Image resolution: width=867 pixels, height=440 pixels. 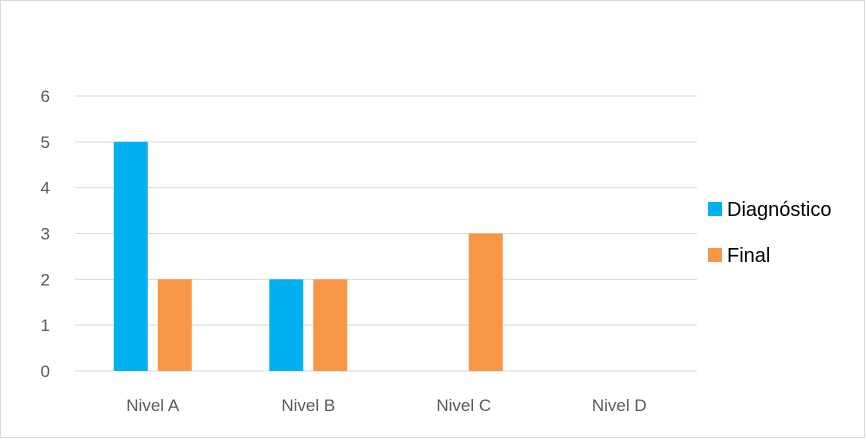 I want to click on y-axis-tick-labels: 0 1 2 3 4 5 6, so click(x=45, y=234).